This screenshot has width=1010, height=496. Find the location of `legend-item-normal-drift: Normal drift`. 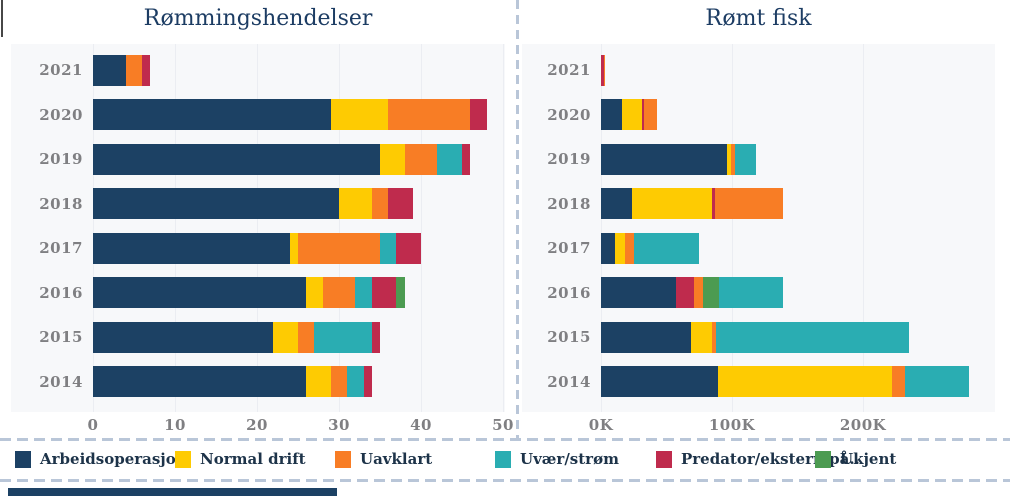

legend-item-normal-drift: Normal drift is located at coordinates (240, 459).